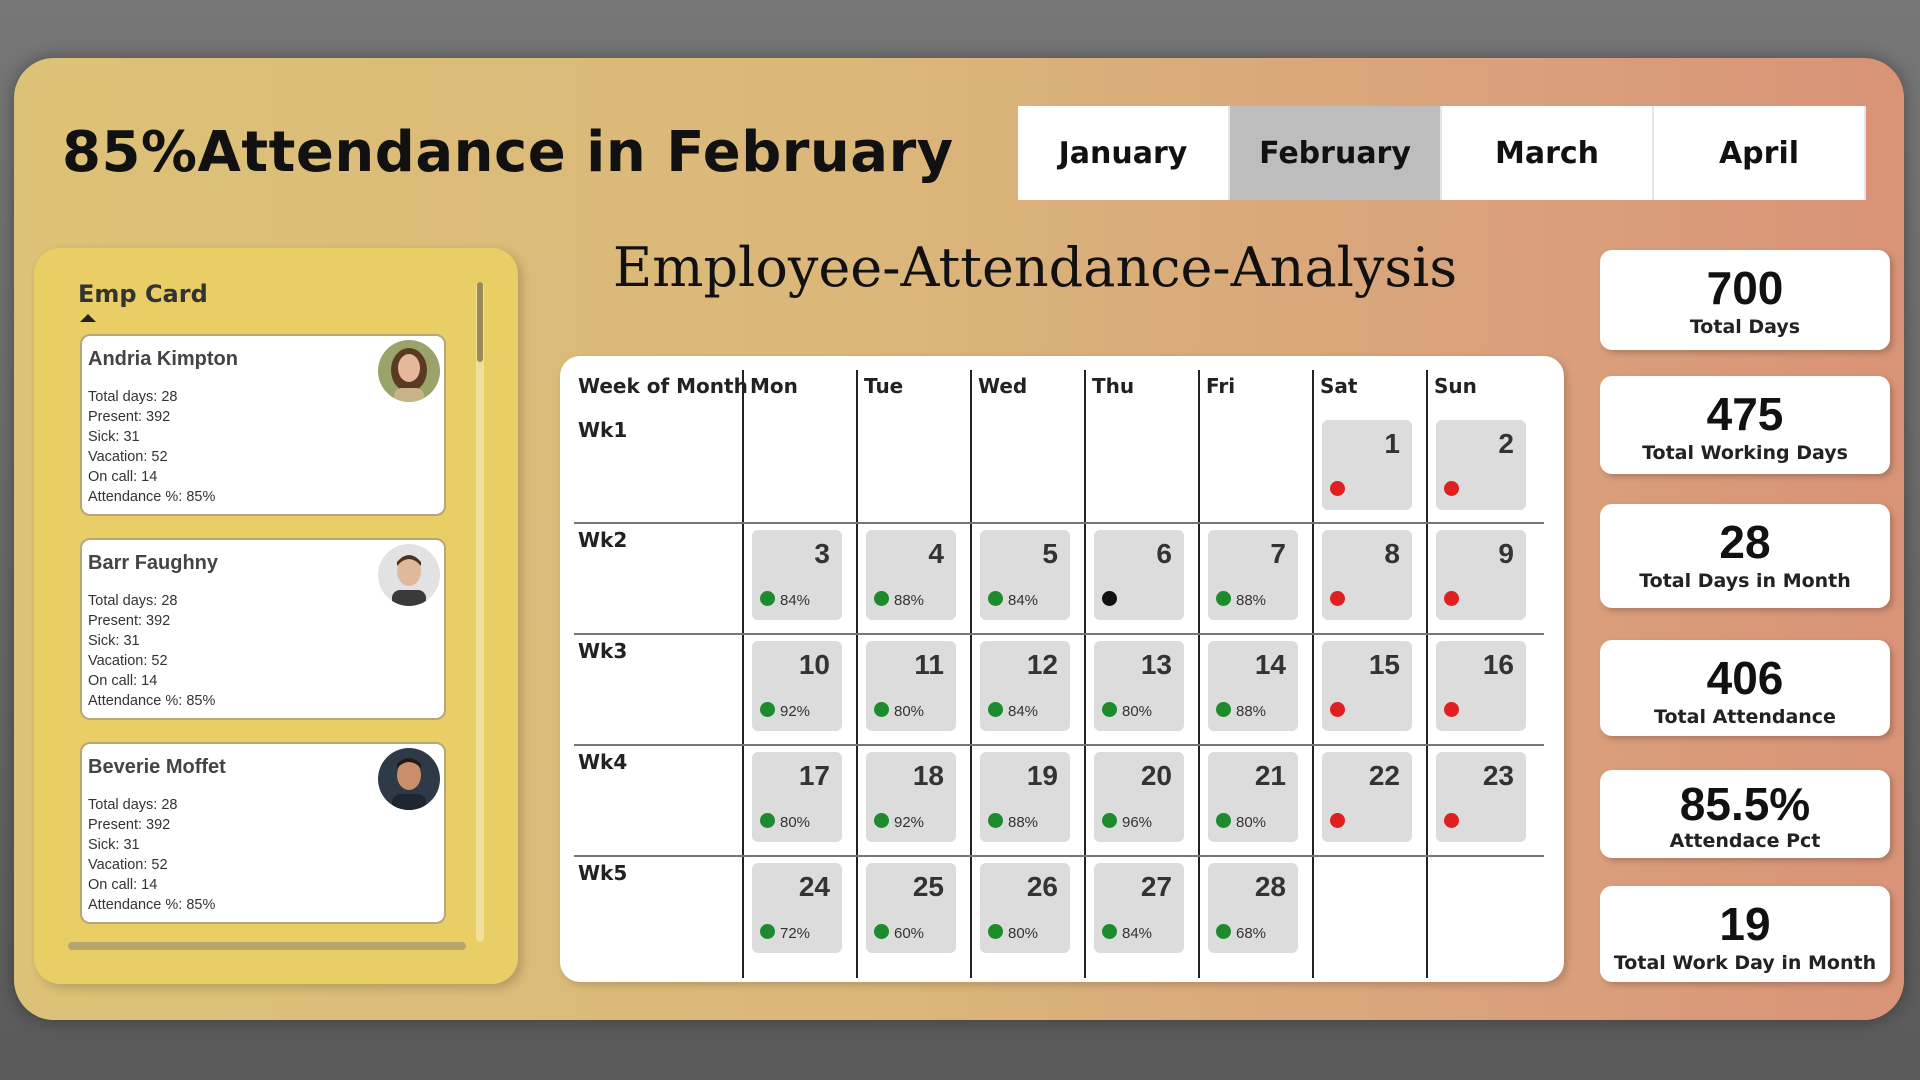  I want to click on calendar-day-cell: 28 68%, so click(1253, 908).